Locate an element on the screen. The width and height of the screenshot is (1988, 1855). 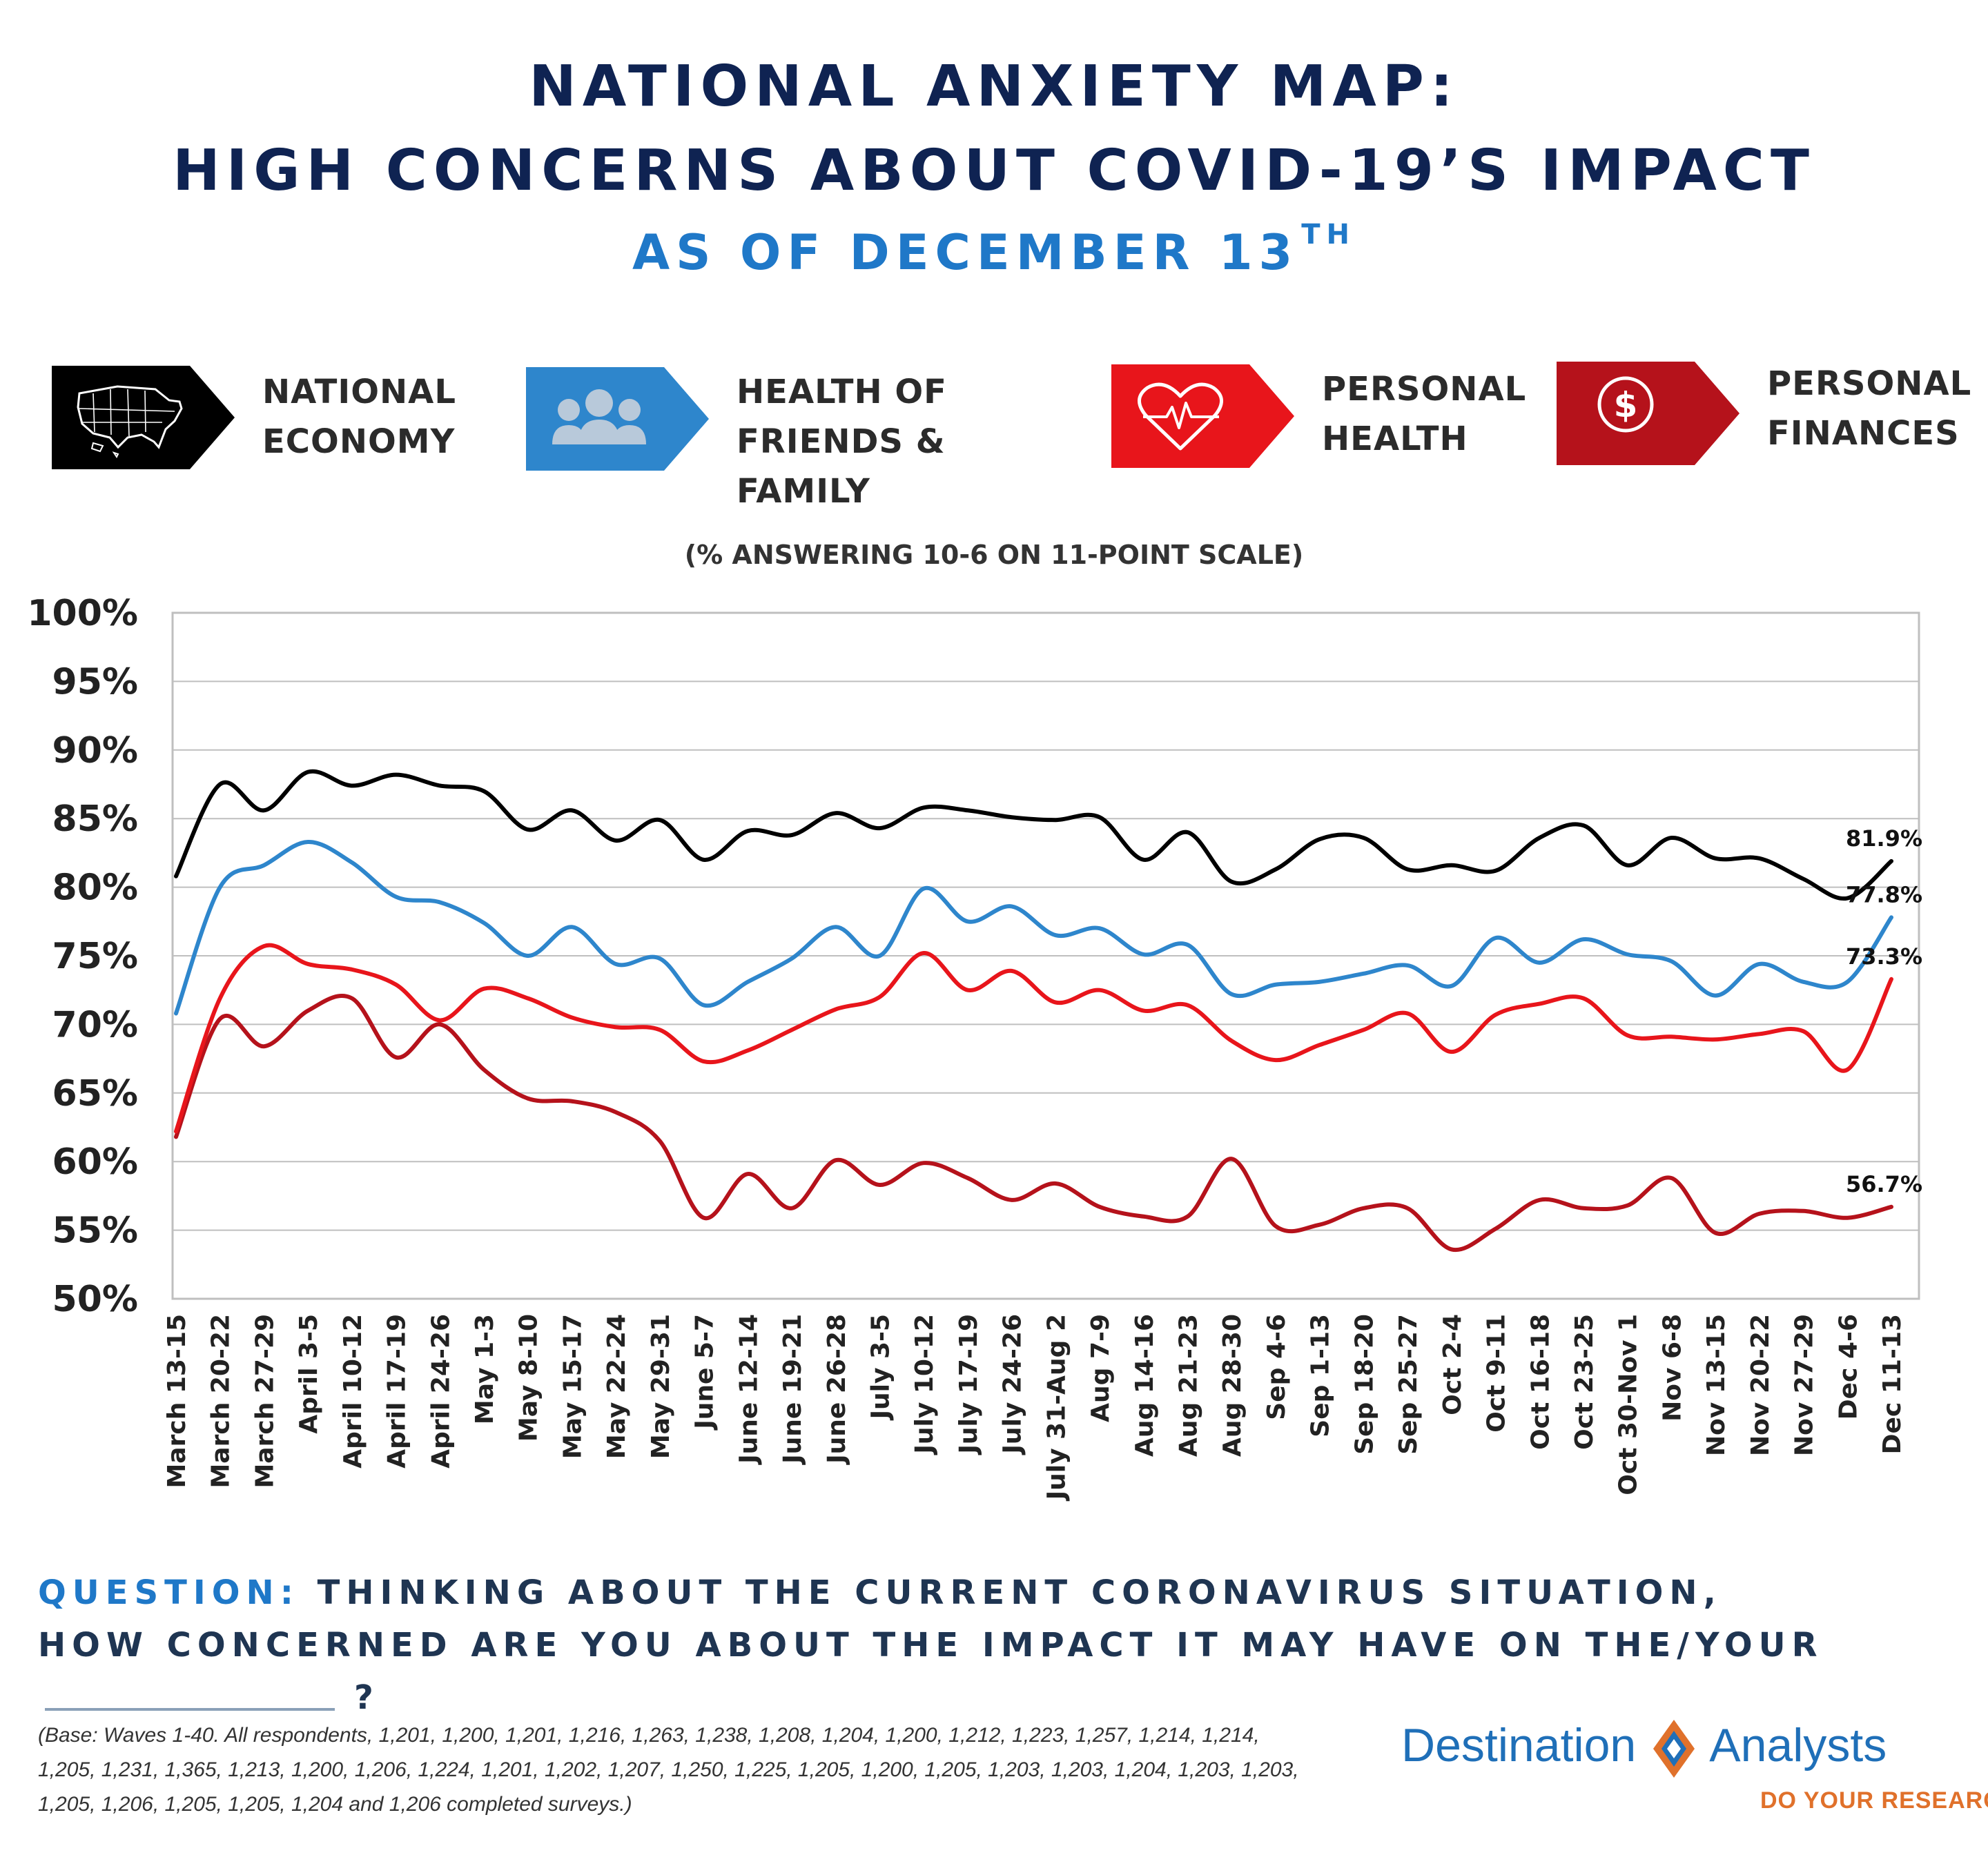
x-tick-label: May 22-24 is located at coordinates (617, 1386).